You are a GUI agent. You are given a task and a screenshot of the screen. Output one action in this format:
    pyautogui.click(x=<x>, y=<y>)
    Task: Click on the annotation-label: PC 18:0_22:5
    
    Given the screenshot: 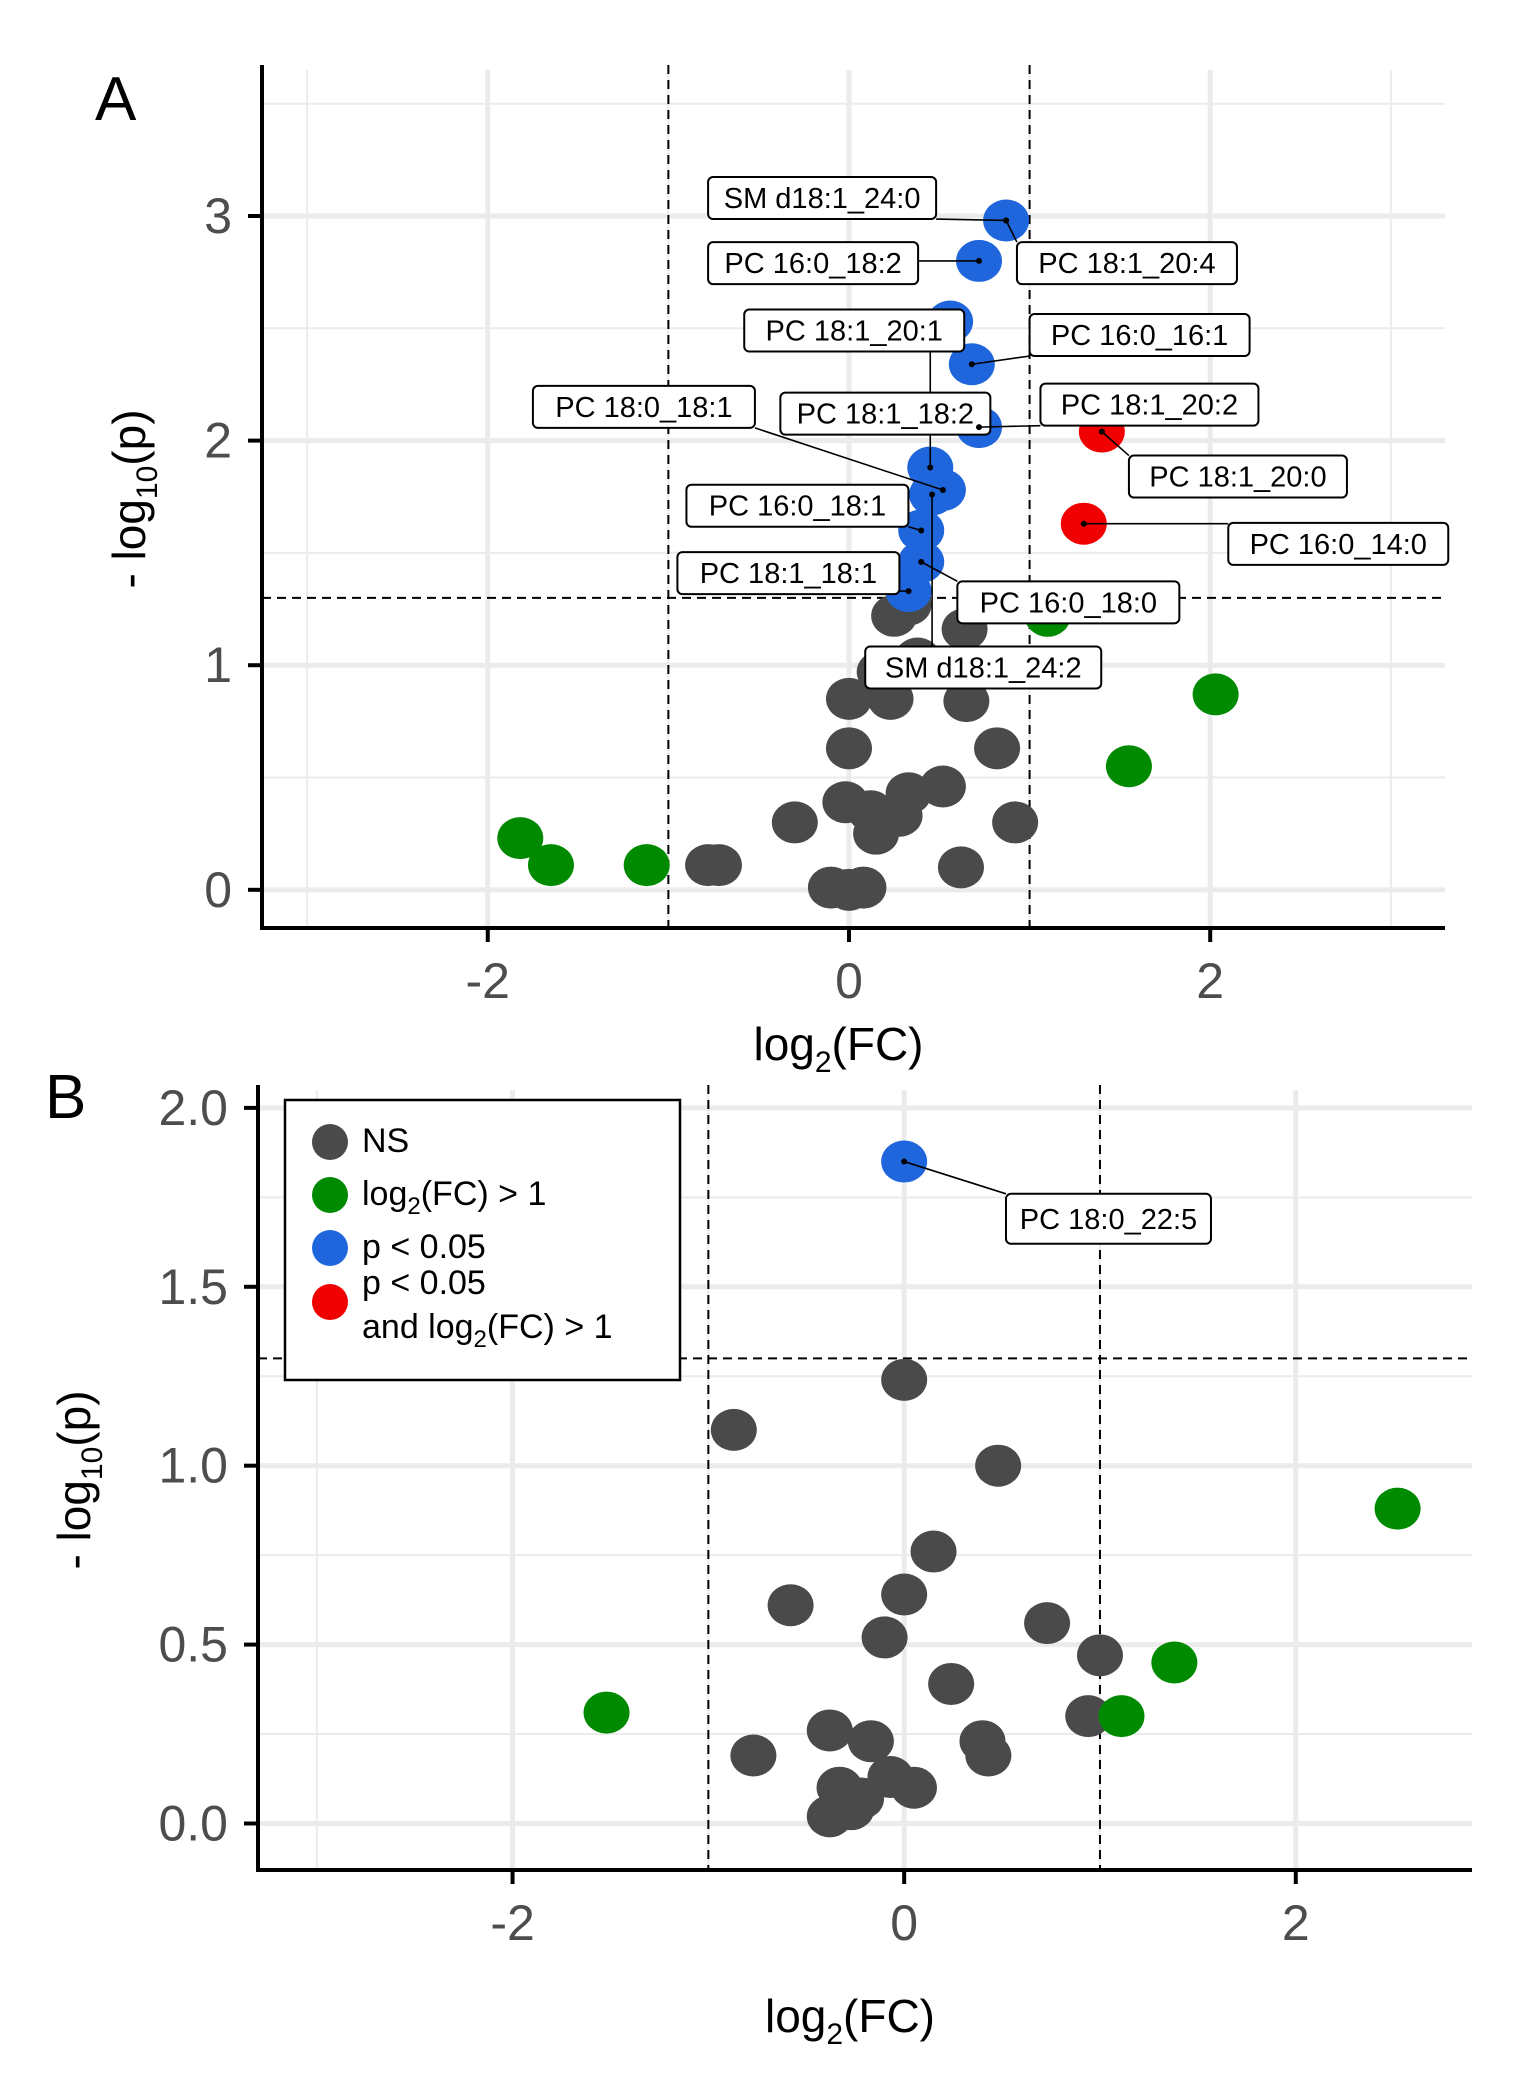 What is the action you would take?
    pyautogui.click(x=1108, y=1220)
    